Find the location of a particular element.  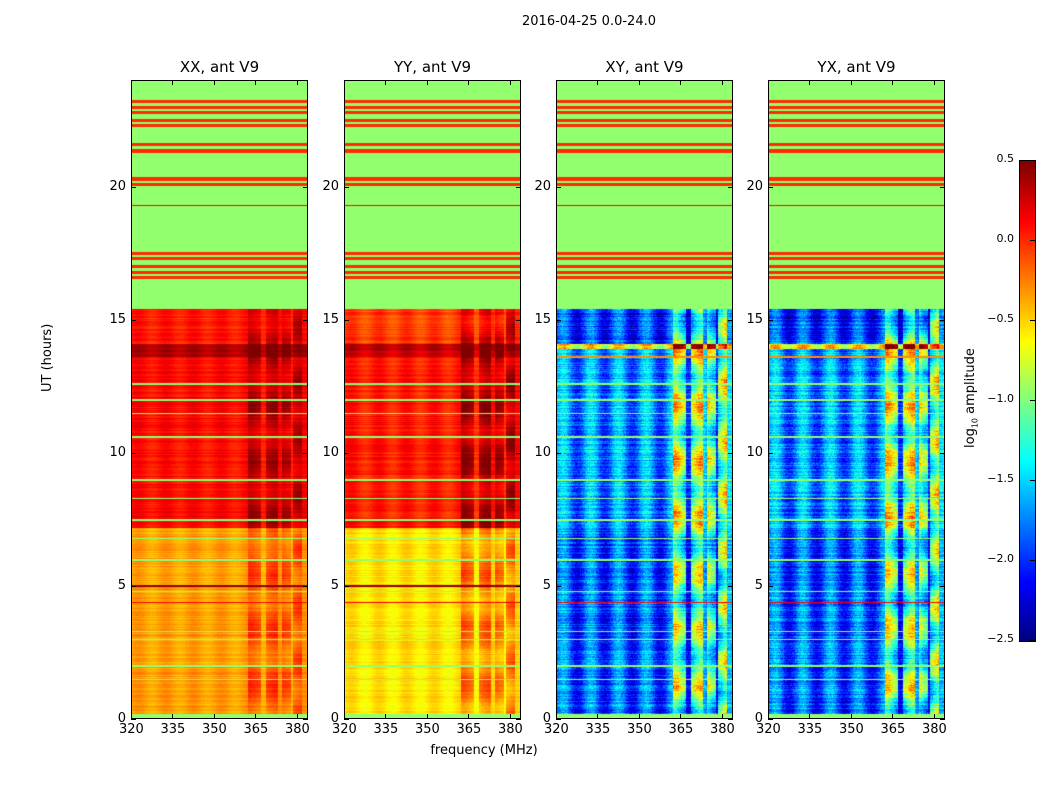

panel-title: YY, ant V9 is located at coordinates (432, 67).